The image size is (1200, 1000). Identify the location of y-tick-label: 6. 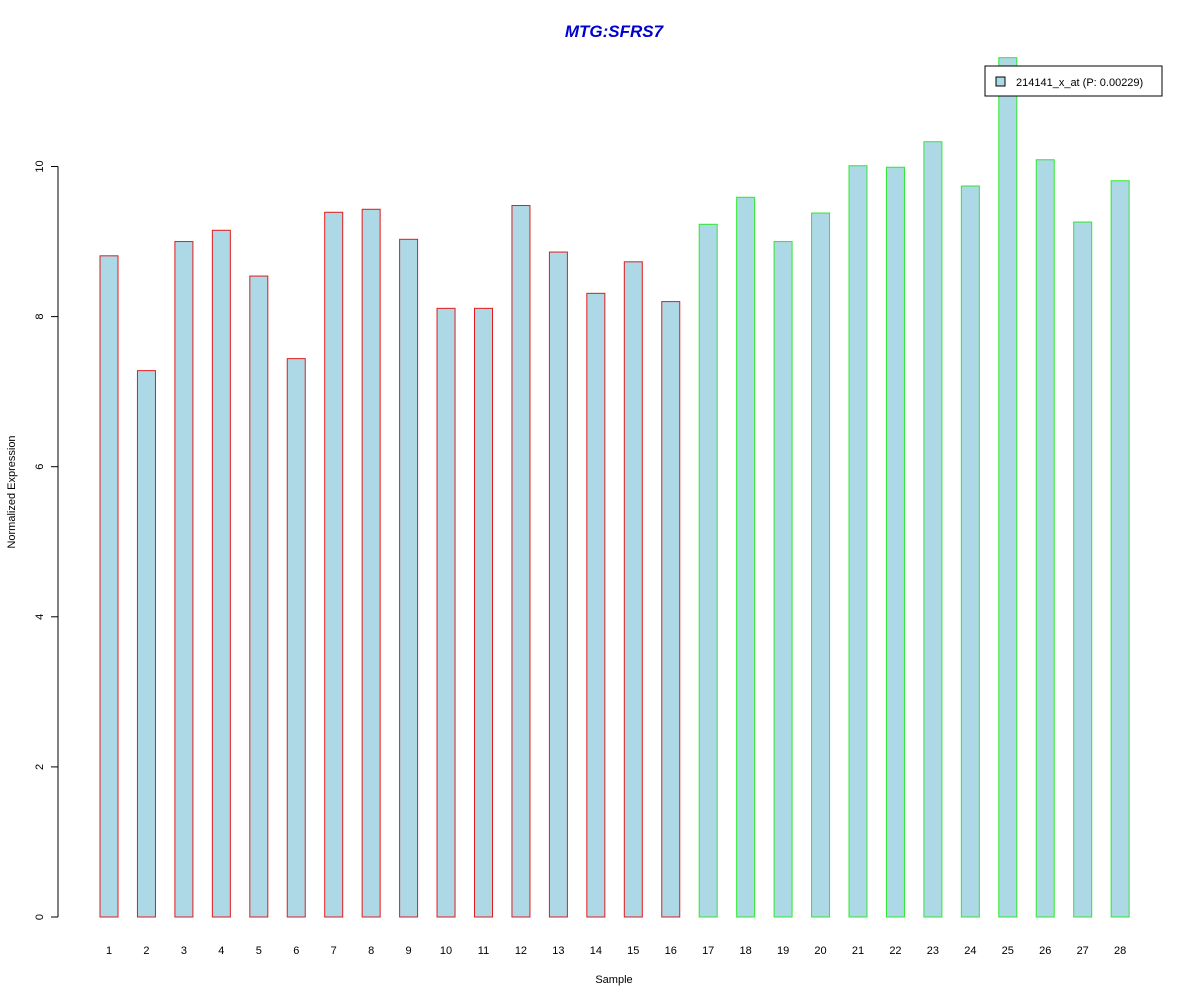
(40, 467).